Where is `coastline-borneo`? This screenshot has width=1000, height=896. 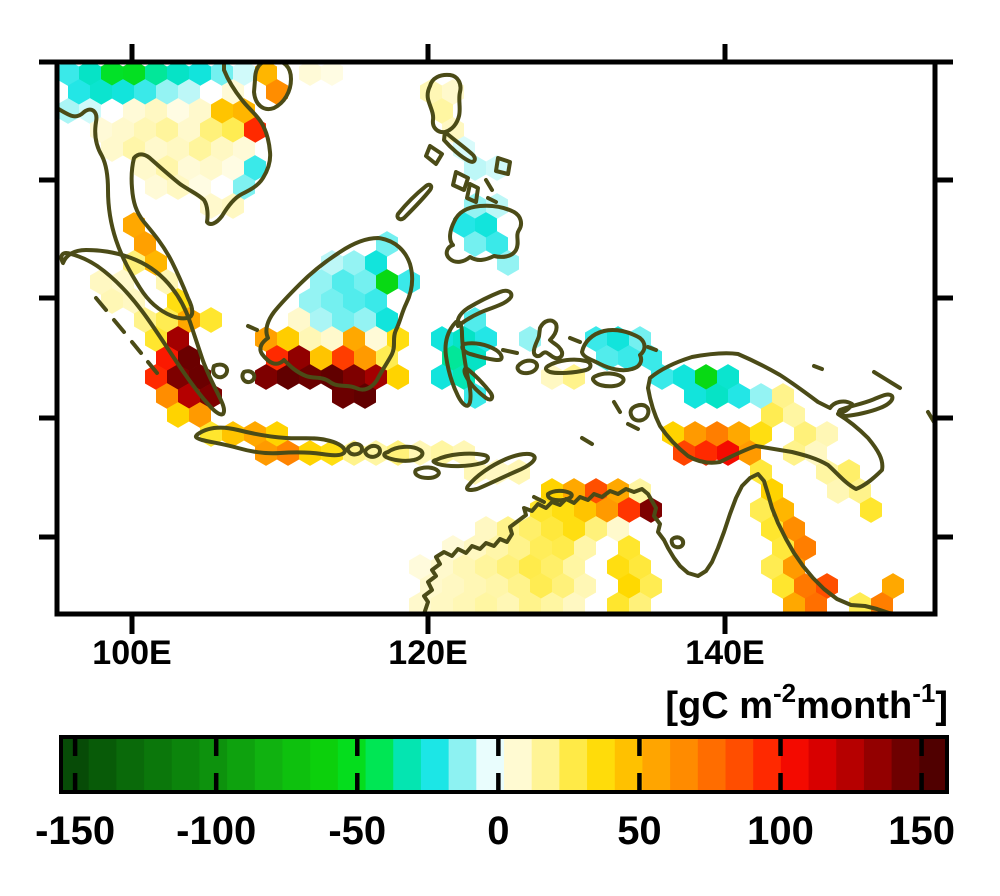 coastline-borneo is located at coordinates (336, 314).